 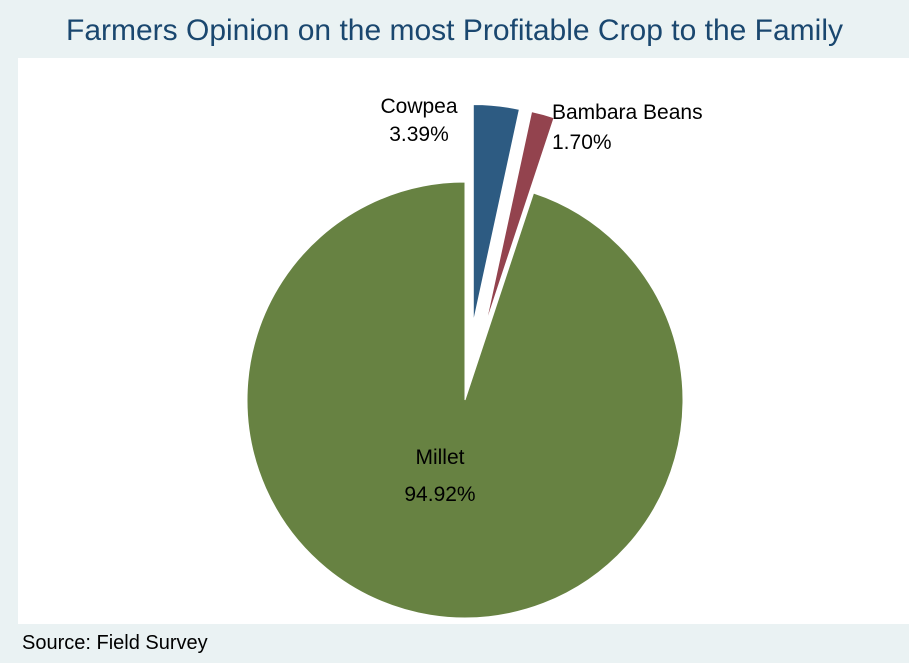 I want to click on pie-slice-cowpea, so click(x=496, y=213).